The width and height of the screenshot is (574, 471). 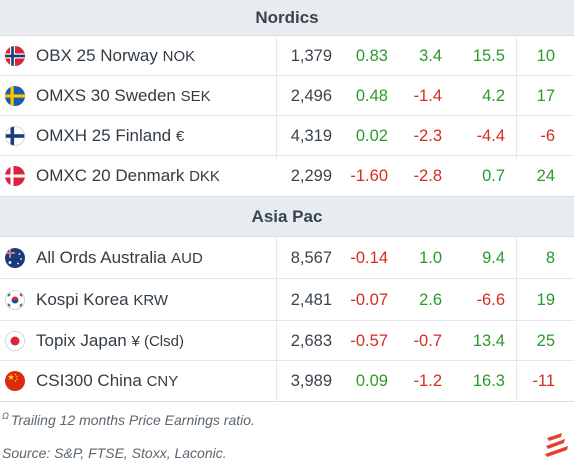 What do you see at coordinates (547, 136) in the screenshot?
I see `pe-ratio: -6` at bounding box center [547, 136].